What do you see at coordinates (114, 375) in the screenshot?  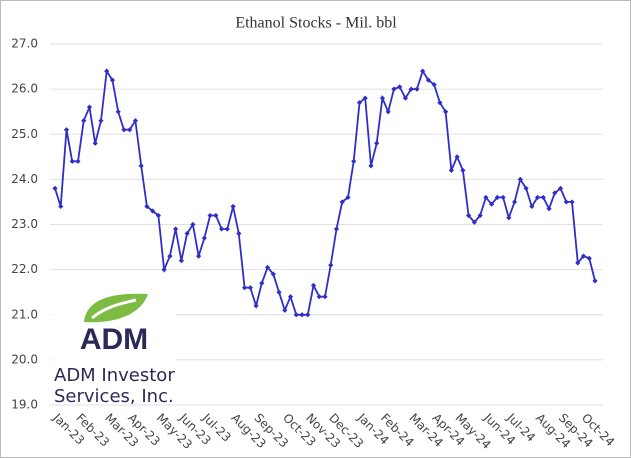 I see `company-name: ADM Investor` at bounding box center [114, 375].